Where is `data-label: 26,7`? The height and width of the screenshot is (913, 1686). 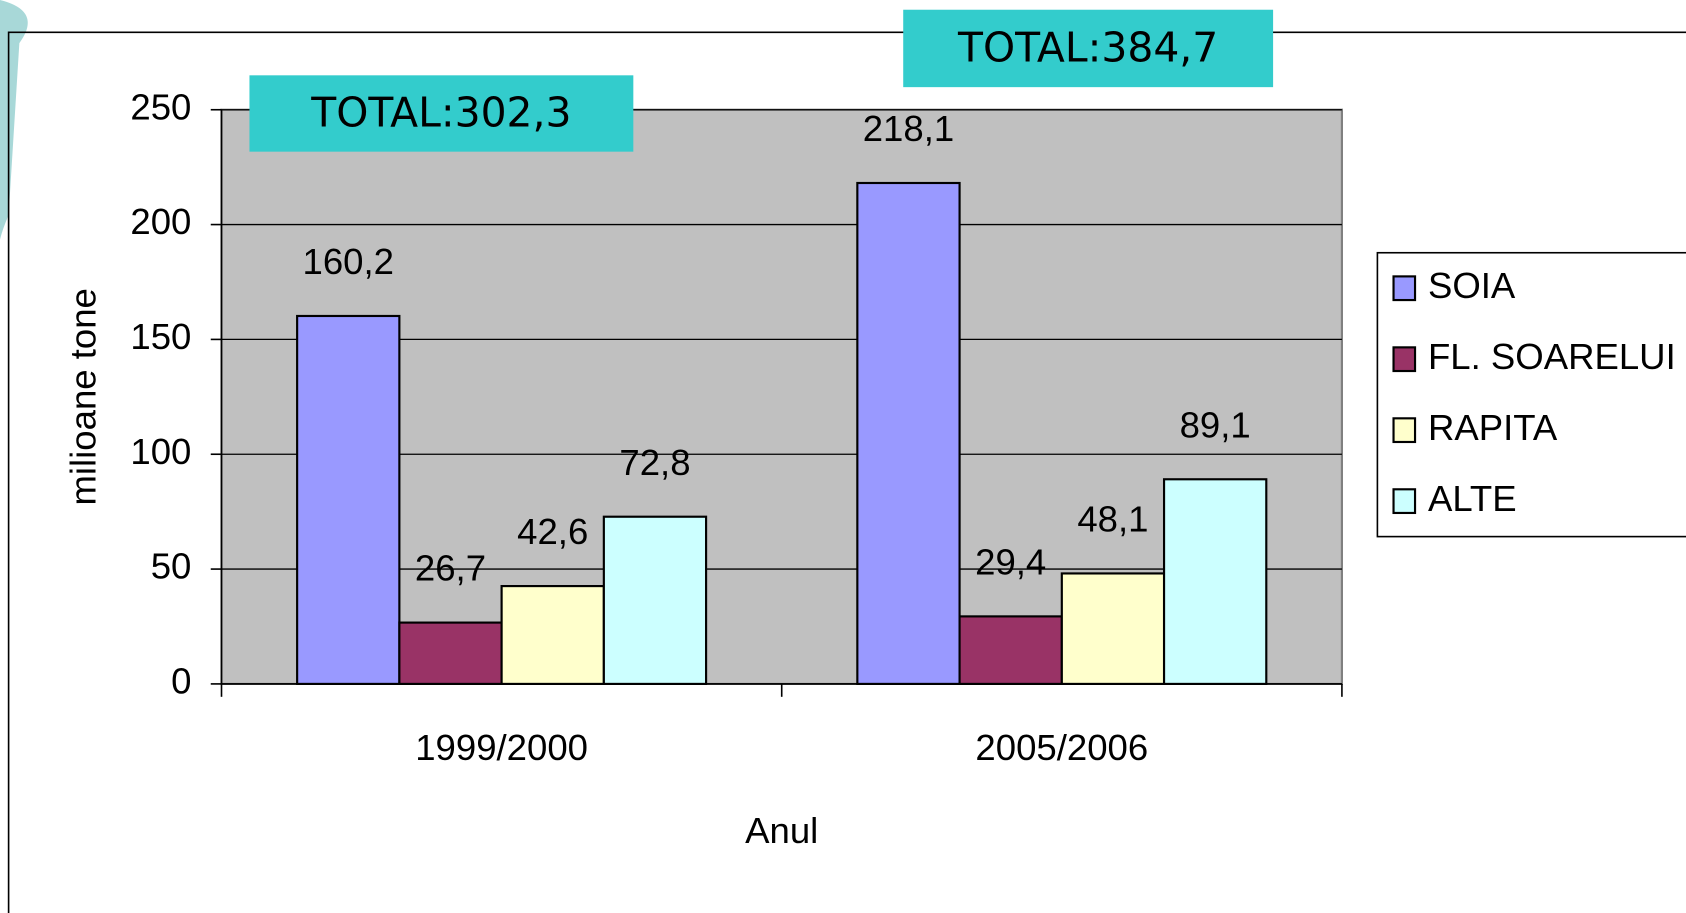 data-label: 26,7 is located at coordinates (450, 568).